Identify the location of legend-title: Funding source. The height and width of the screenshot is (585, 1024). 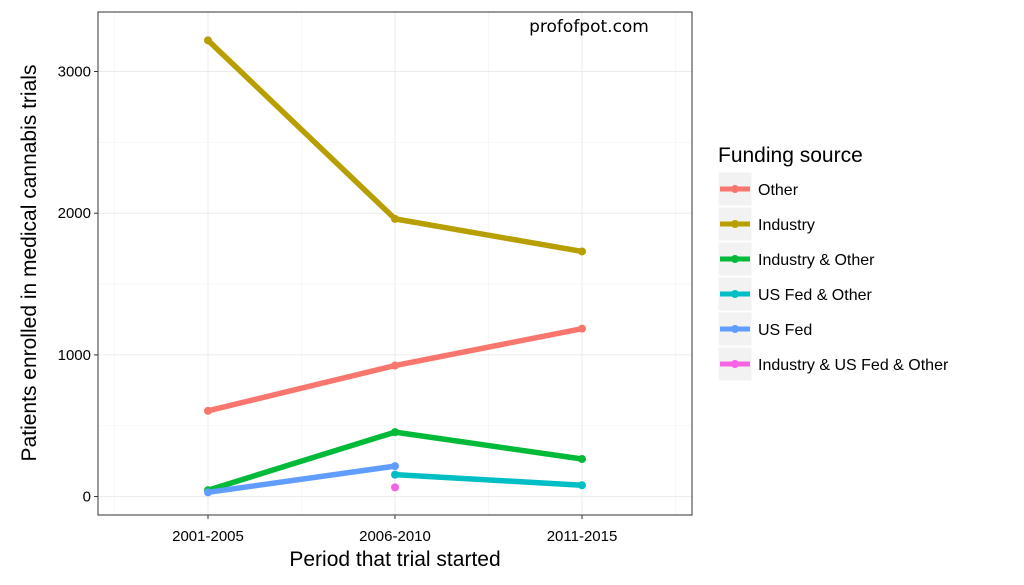
(790, 155).